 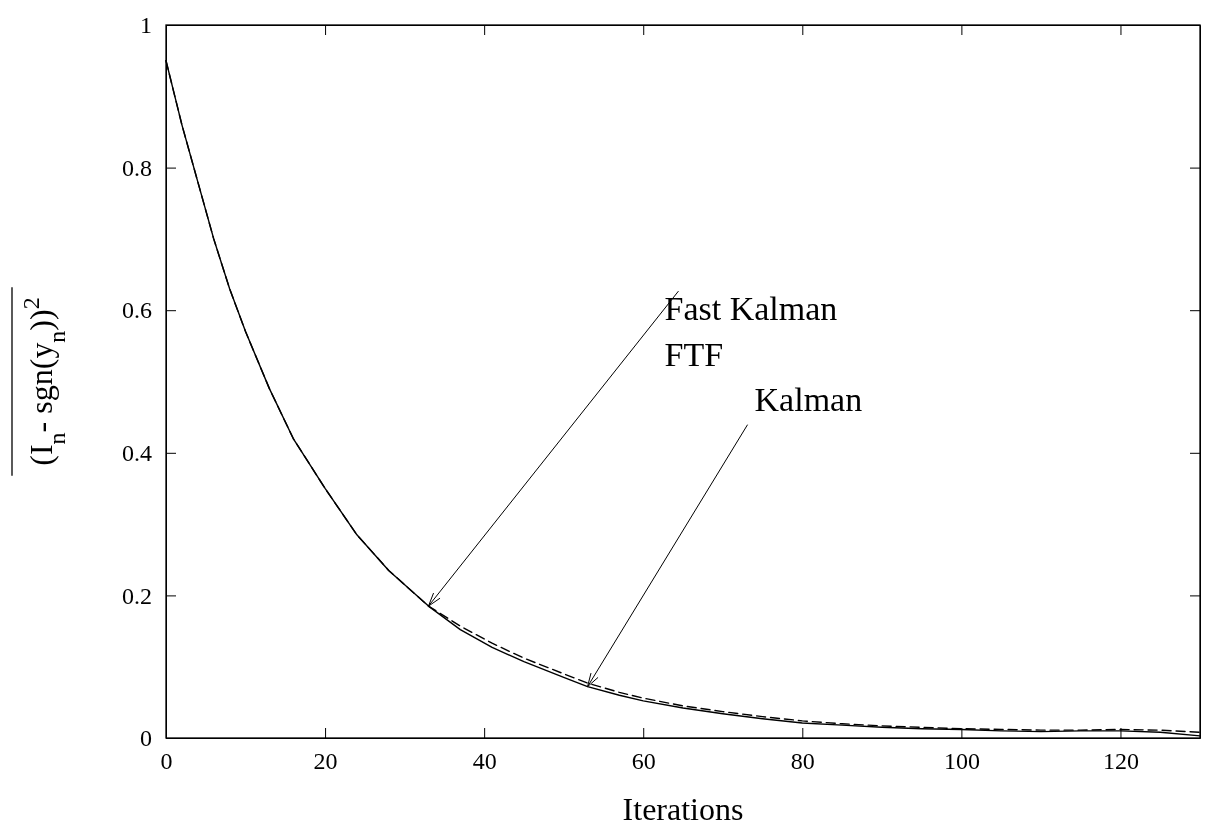 What do you see at coordinates (808, 399) in the screenshot?
I see `annotation: Kalman` at bounding box center [808, 399].